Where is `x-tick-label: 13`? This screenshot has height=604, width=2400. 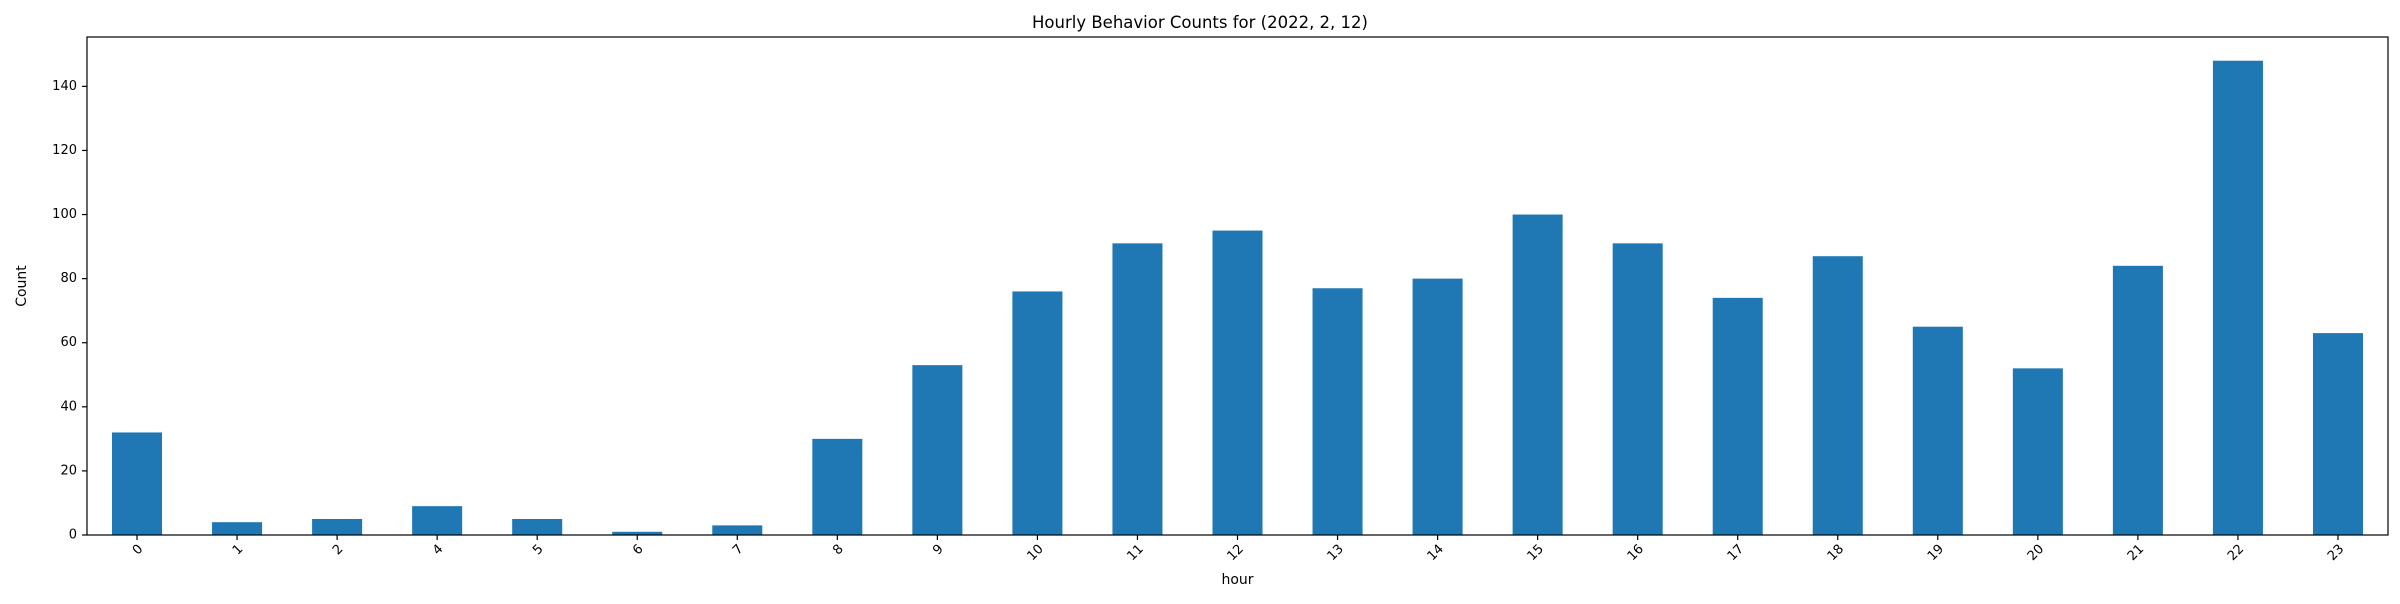
x-tick-label: 13 is located at coordinates (1336, 553).